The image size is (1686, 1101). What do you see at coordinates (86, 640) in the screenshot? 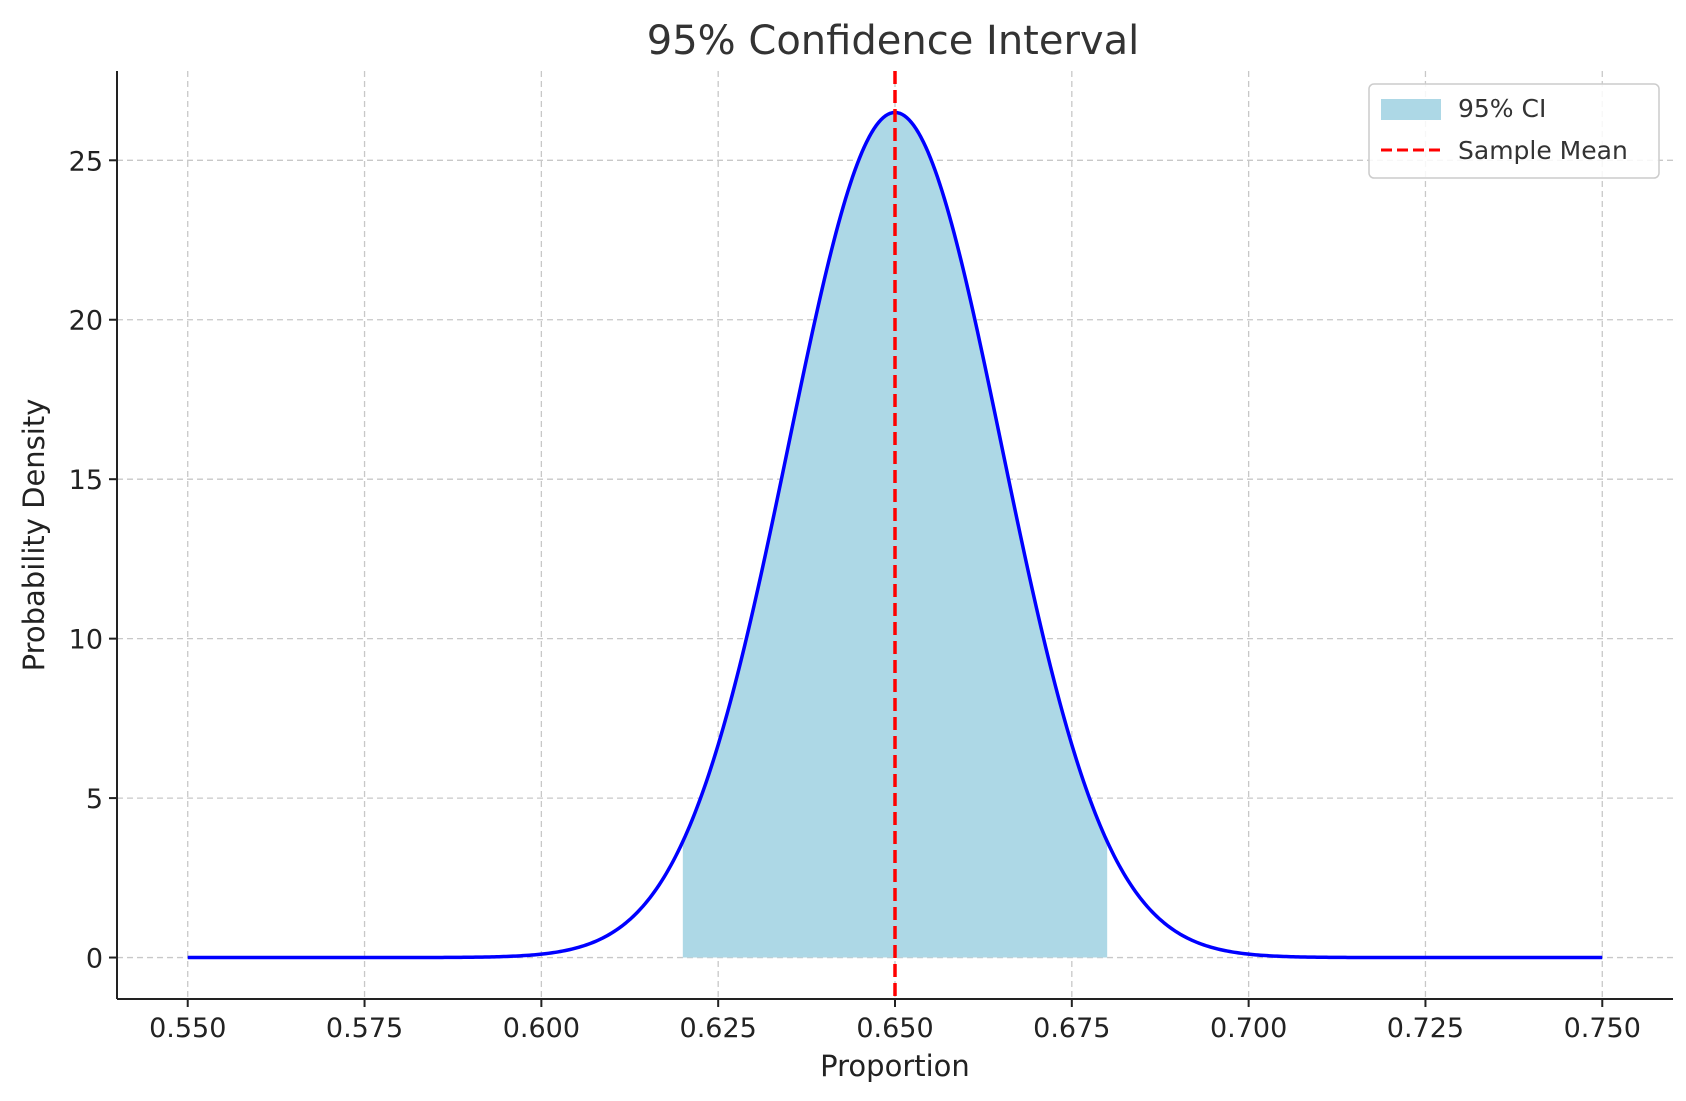
I see `y-tick-label: 10` at bounding box center [86, 640].